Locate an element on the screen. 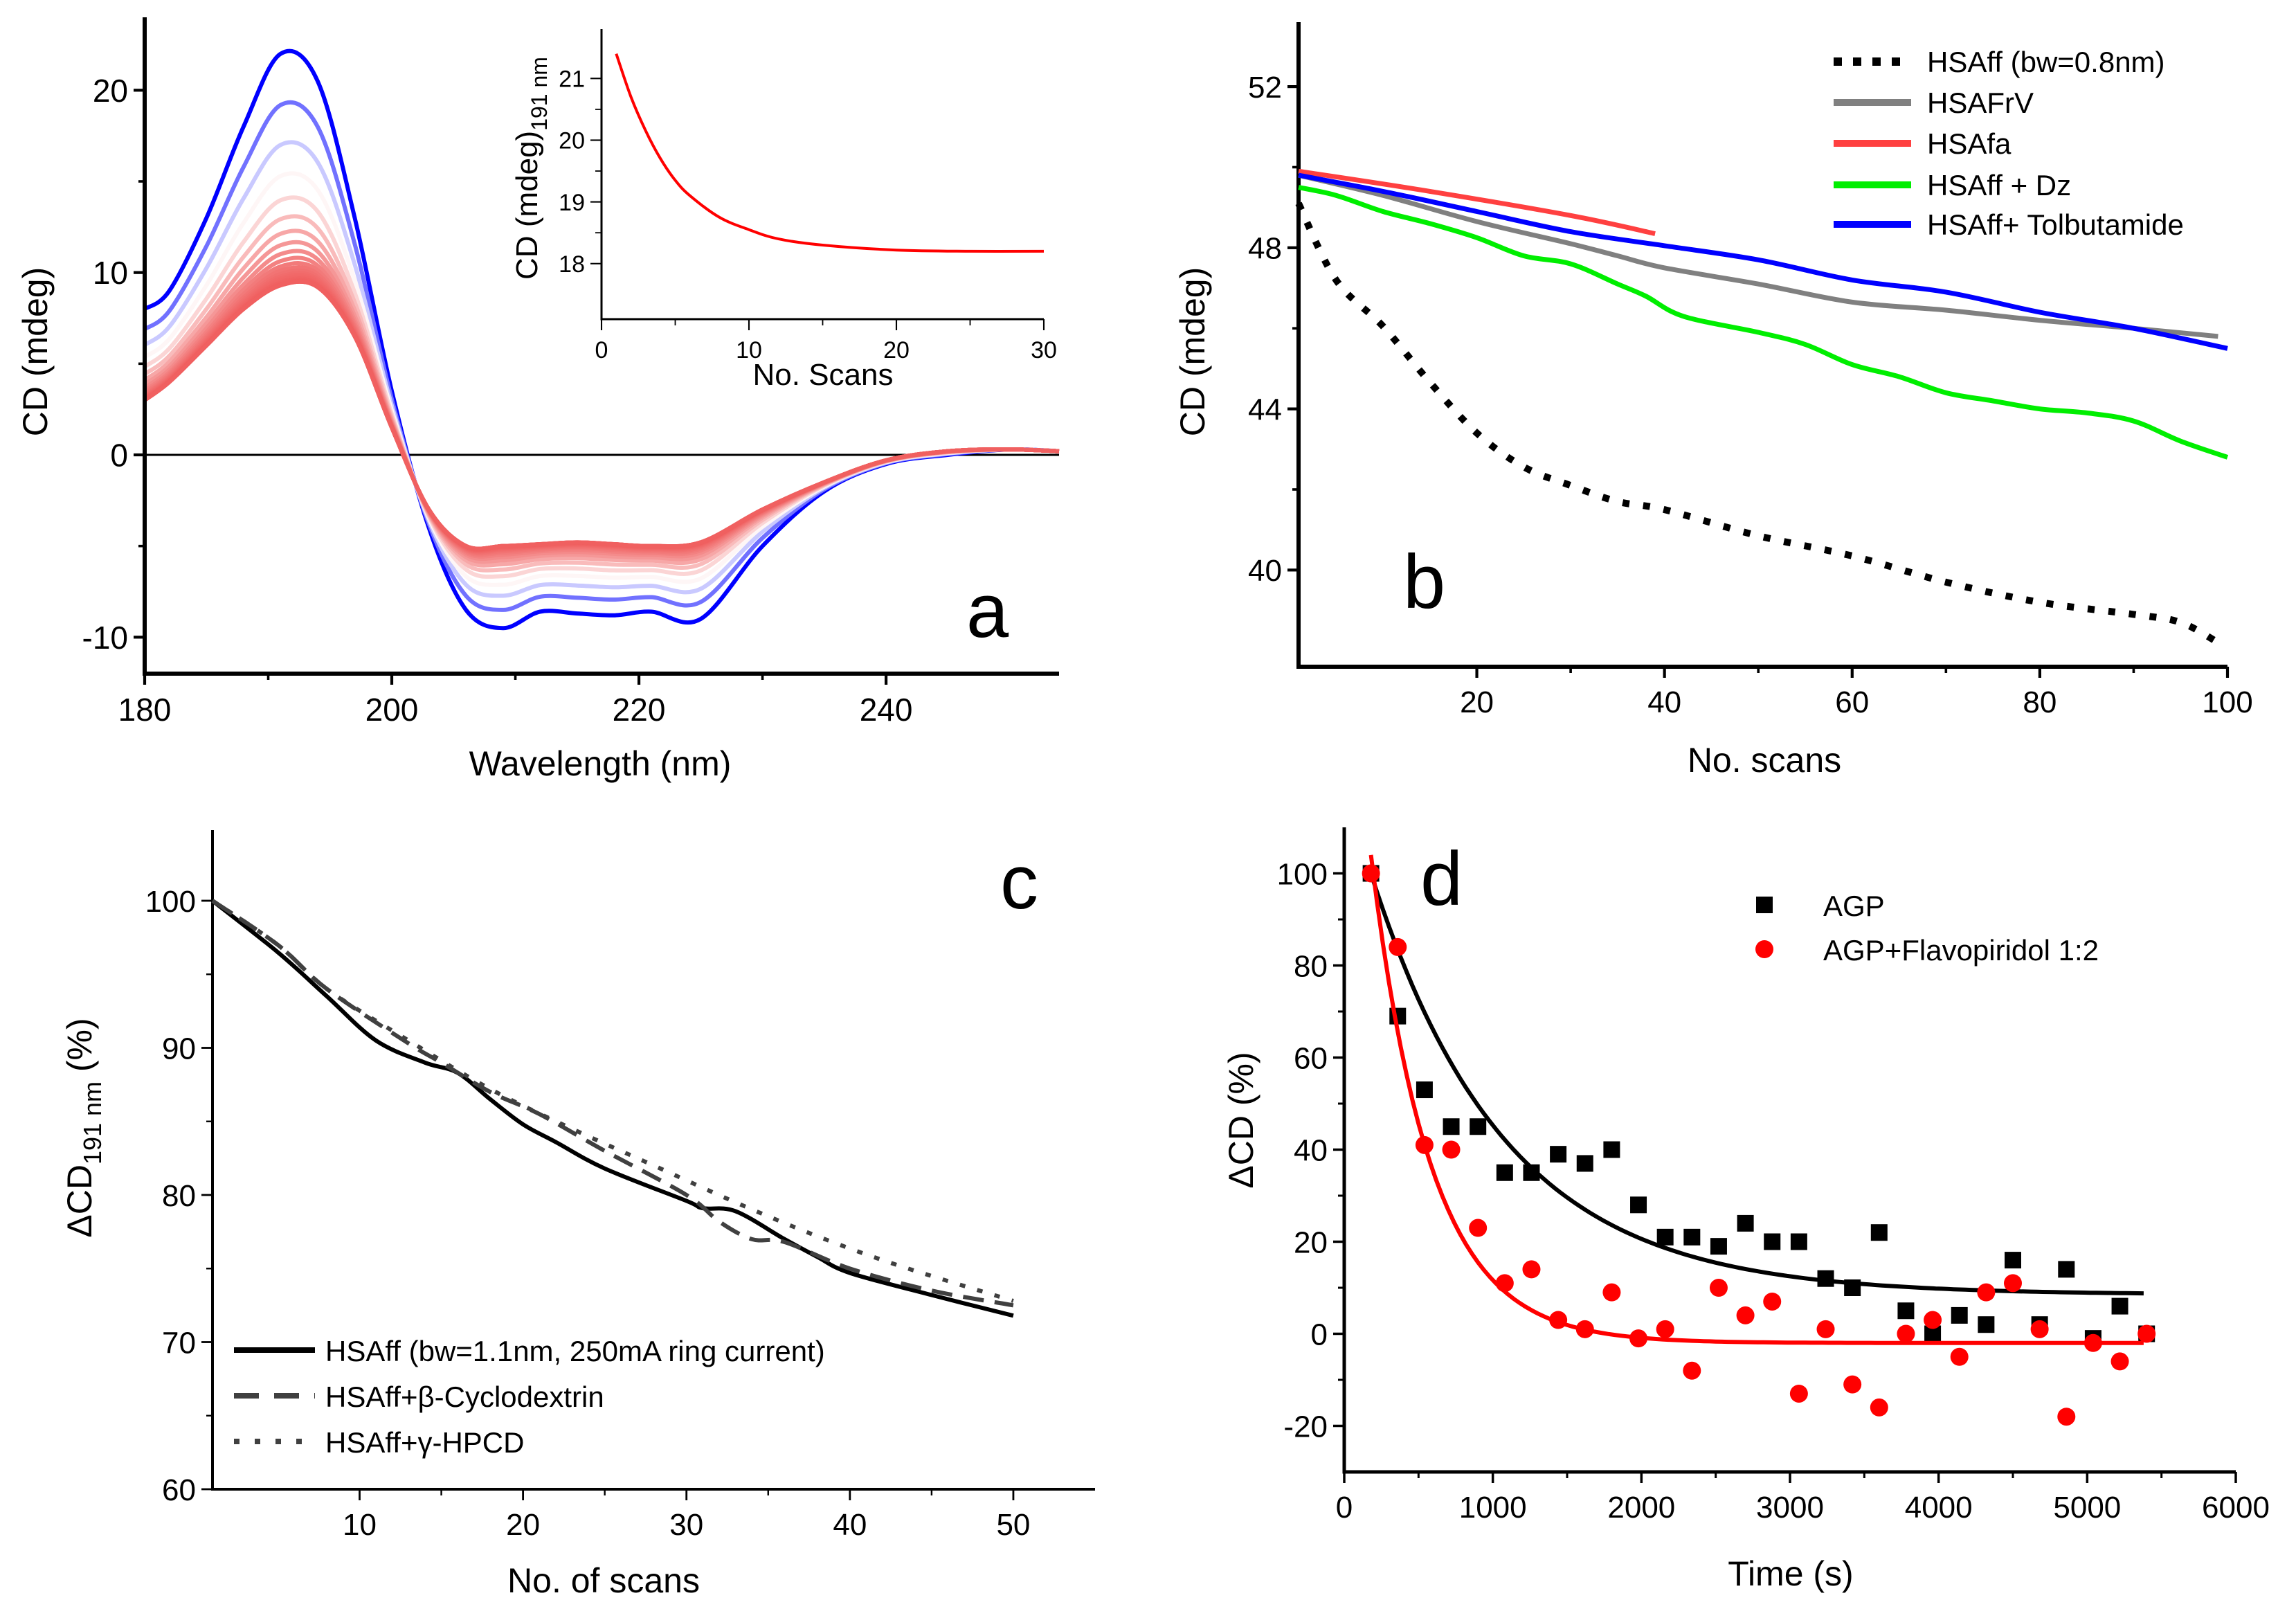 This screenshot has width=2296, height=1609. panel-d-x-tick-label: 2000 is located at coordinates (1641, 1508).